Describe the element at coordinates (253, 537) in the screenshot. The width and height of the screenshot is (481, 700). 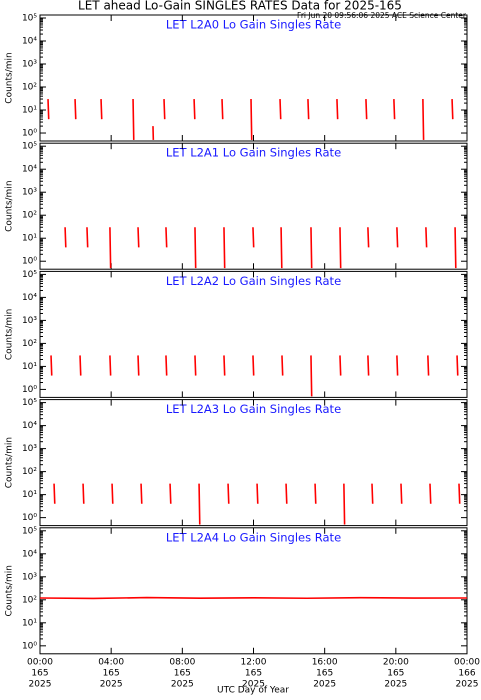
I see `panel-title: LET L2A4 Lo Gain Singles Rate` at that location.